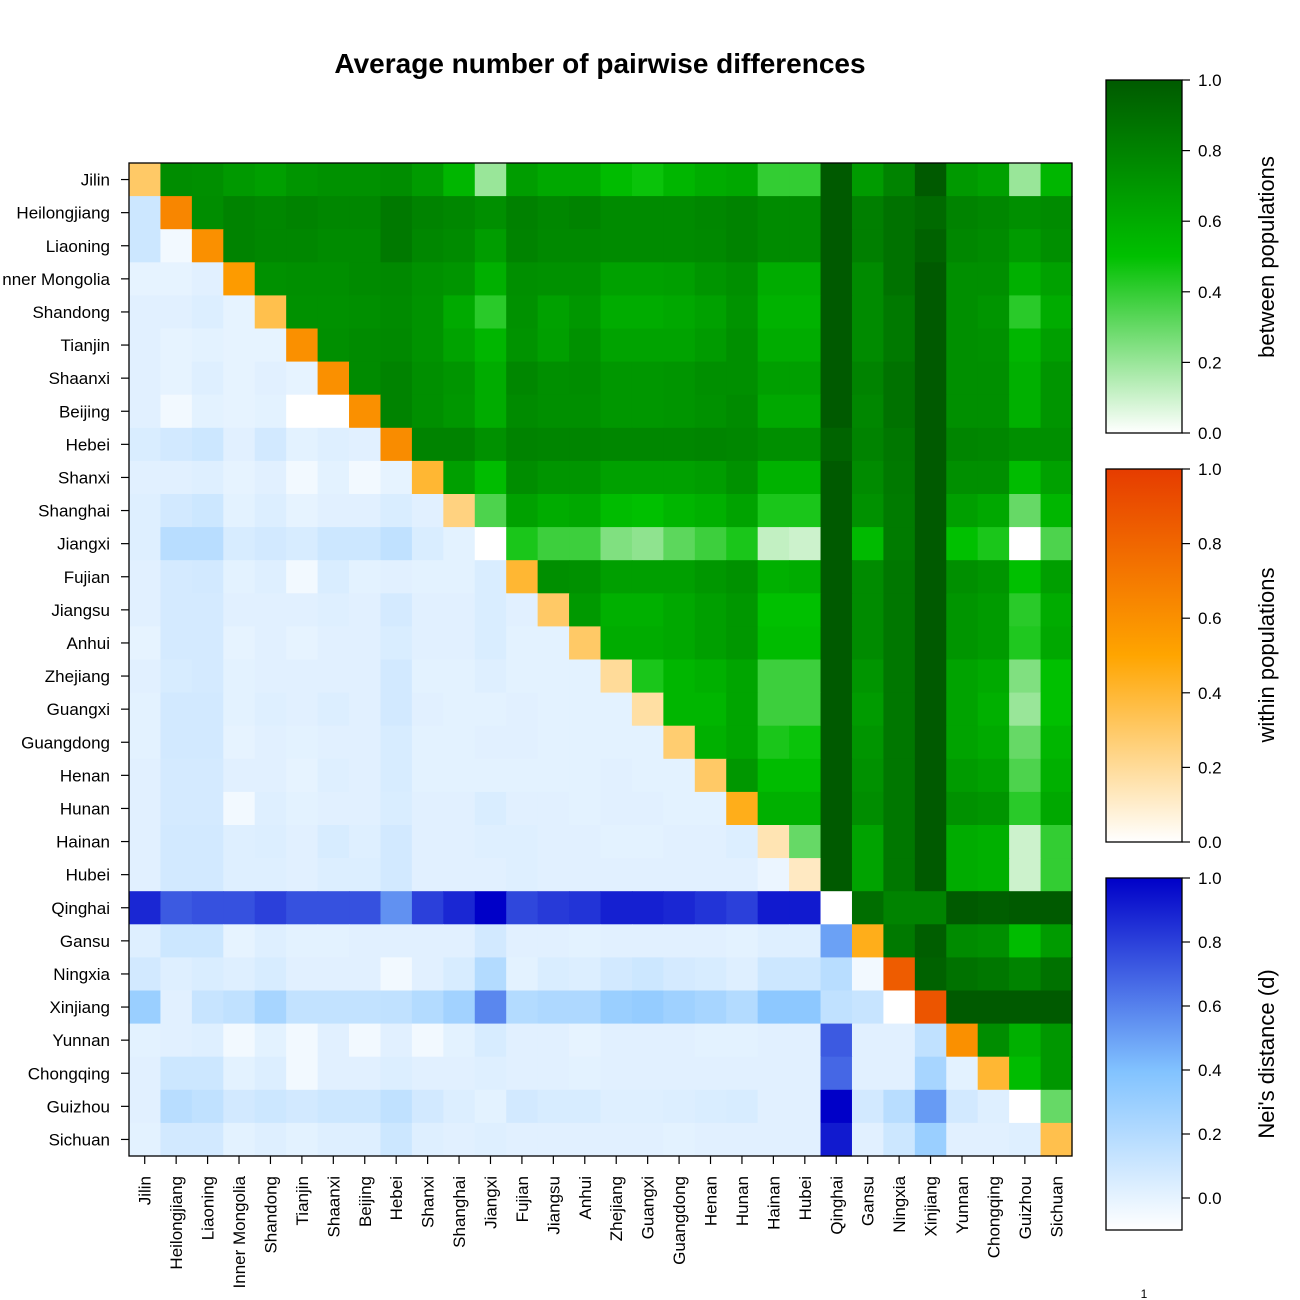 This screenshot has width=1300, height=1300. What do you see at coordinates (84, 411) in the screenshot?
I see `y-tick-label: Beijing` at bounding box center [84, 411].